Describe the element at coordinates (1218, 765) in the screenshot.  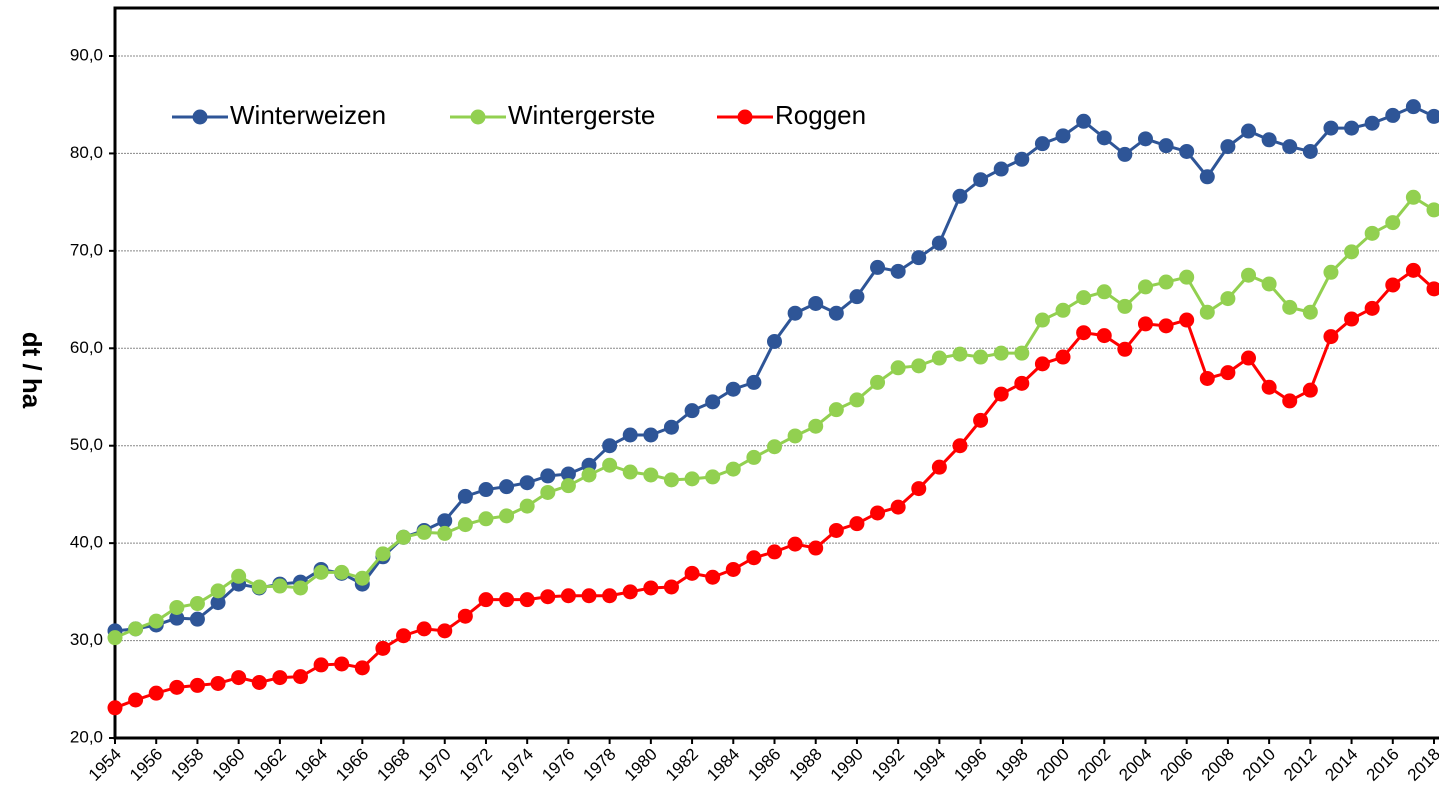
I see `x-tick-label: 2008` at that location.